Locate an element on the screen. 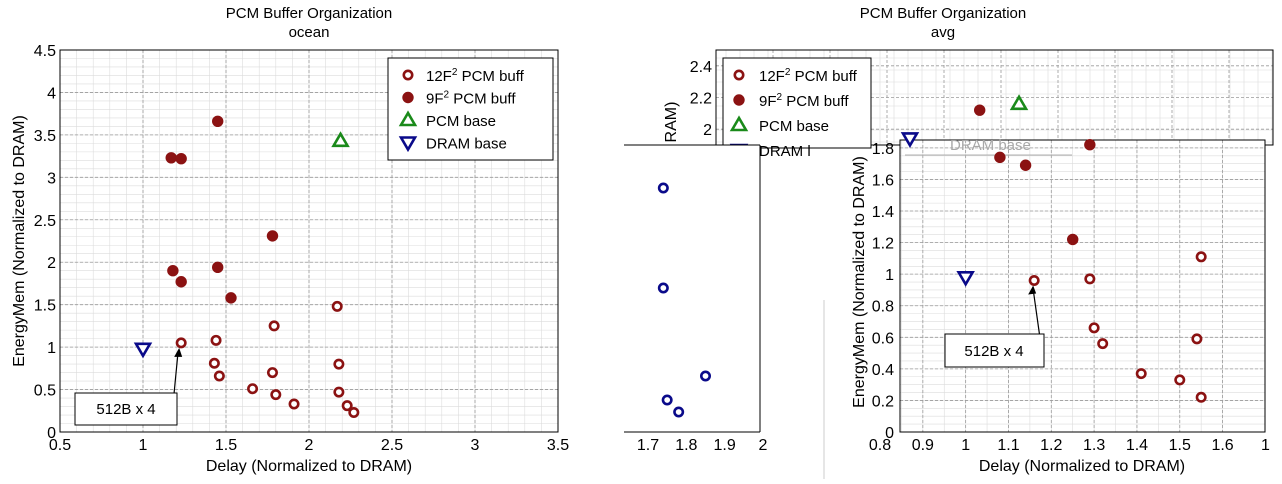 The image size is (1282, 484). y-tick-label: 3 is located at coordinates (51, 178).